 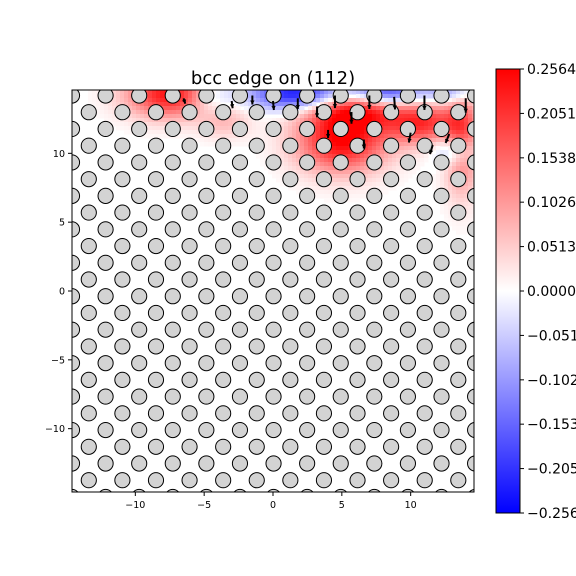 I want to click on colorbar-tick-label: −0.1026, so click(x=551, y=381).